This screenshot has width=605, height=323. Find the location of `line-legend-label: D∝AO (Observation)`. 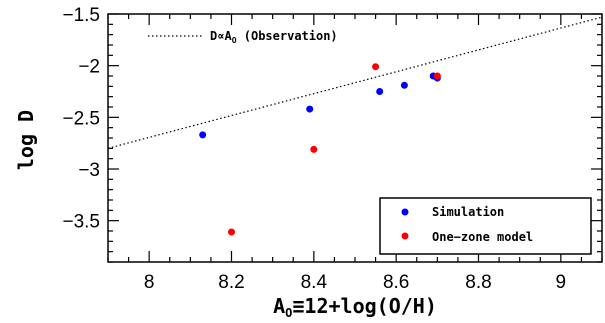

line-legend-label: D∝AO (Observation) is located at coordinates (274, 37).